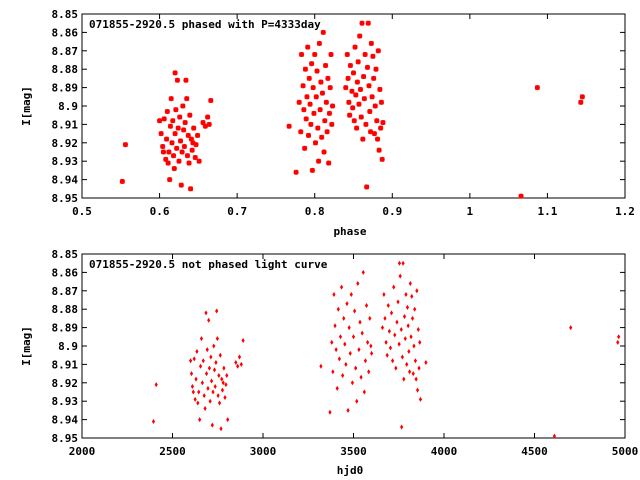 The width and height of the screenshot is (640, 480). I want to click on x-tick-label: 4500, so click(534, 451).